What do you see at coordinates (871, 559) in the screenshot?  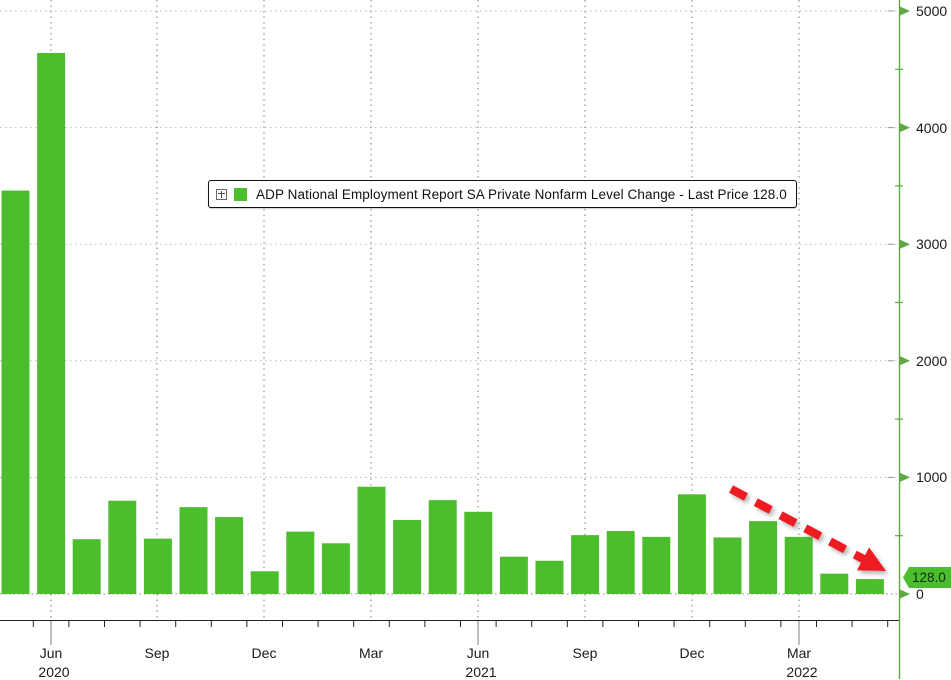 I see `arrow-head` at bounding box center [871, 559].